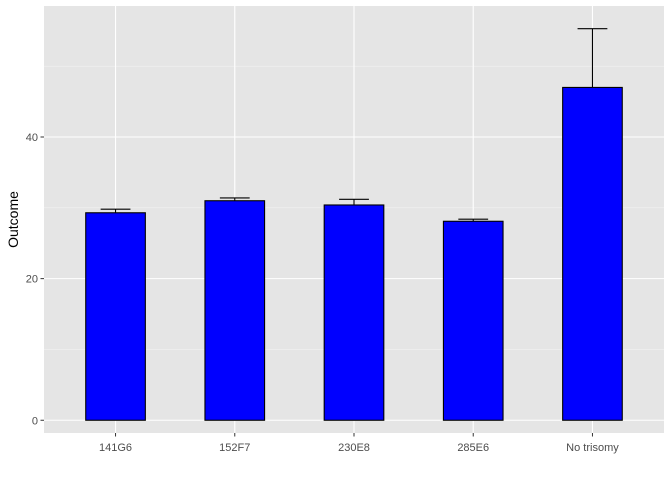  What do you see at coordinates (32, 280) in the screenshot?
I see `y-tick-label: 20` at bounding box center [32, 280].